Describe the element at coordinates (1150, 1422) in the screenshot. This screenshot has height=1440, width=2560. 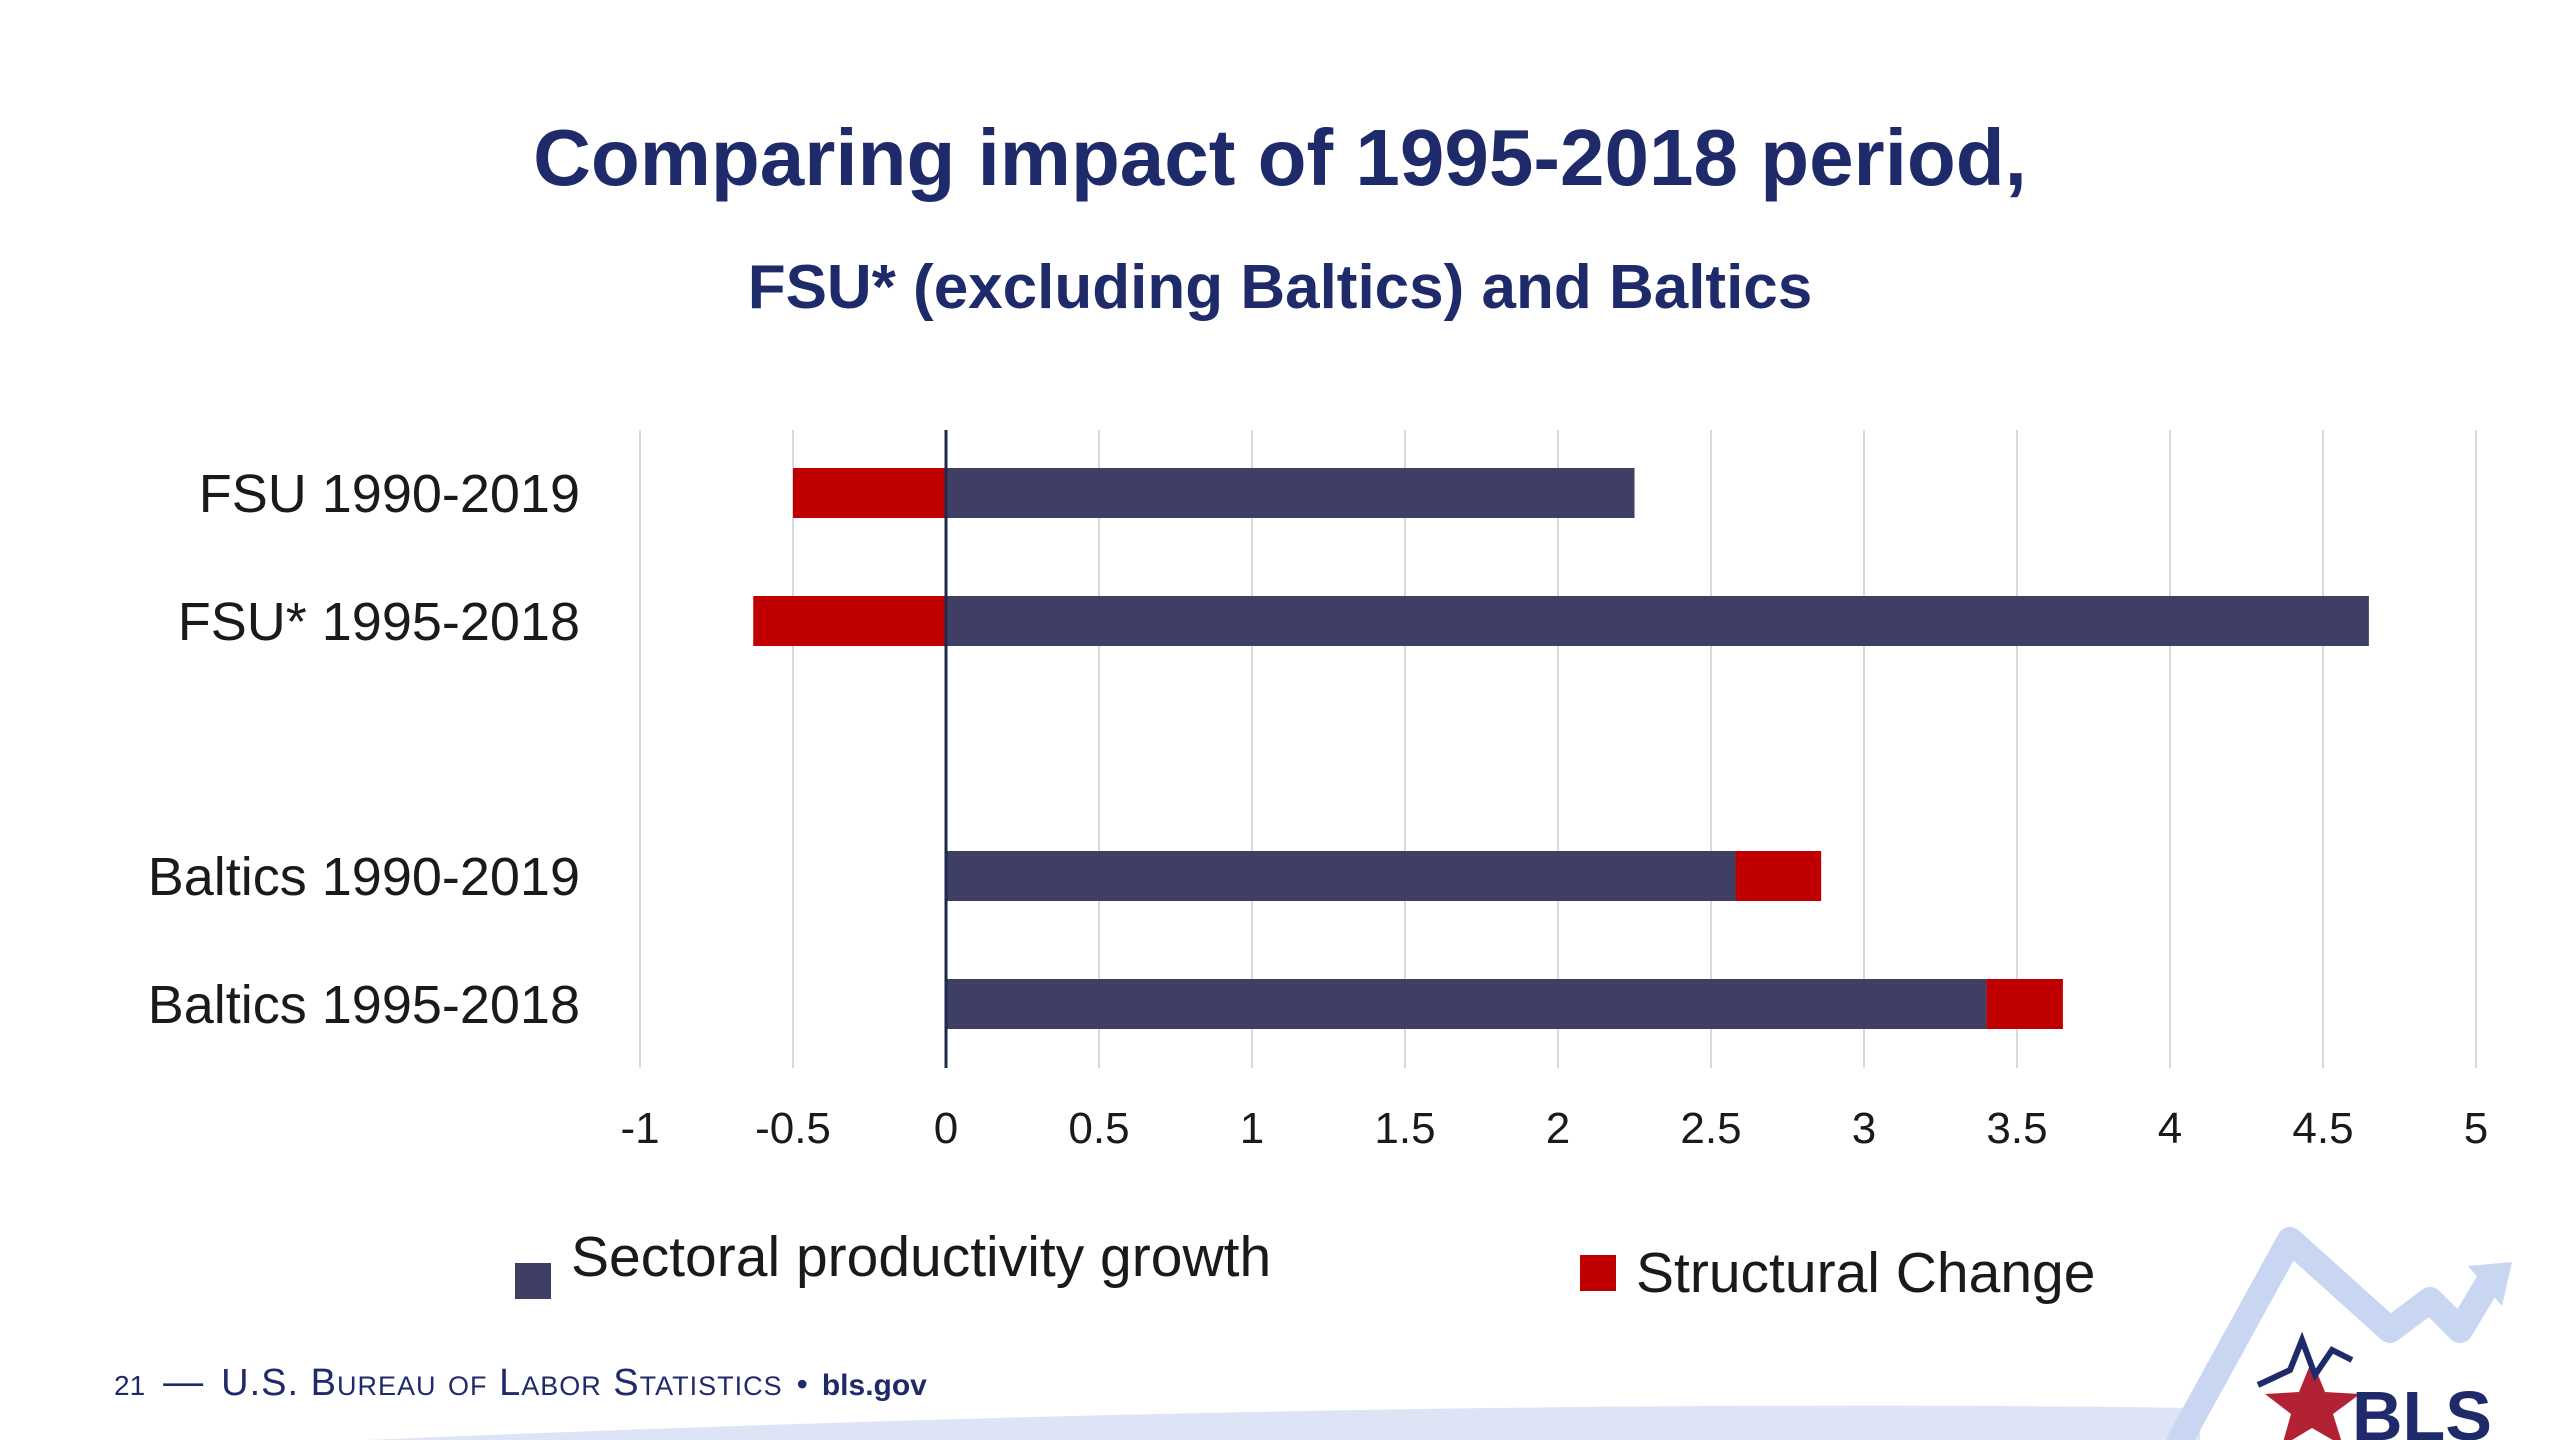
I see `footer-swoosh` at that location.